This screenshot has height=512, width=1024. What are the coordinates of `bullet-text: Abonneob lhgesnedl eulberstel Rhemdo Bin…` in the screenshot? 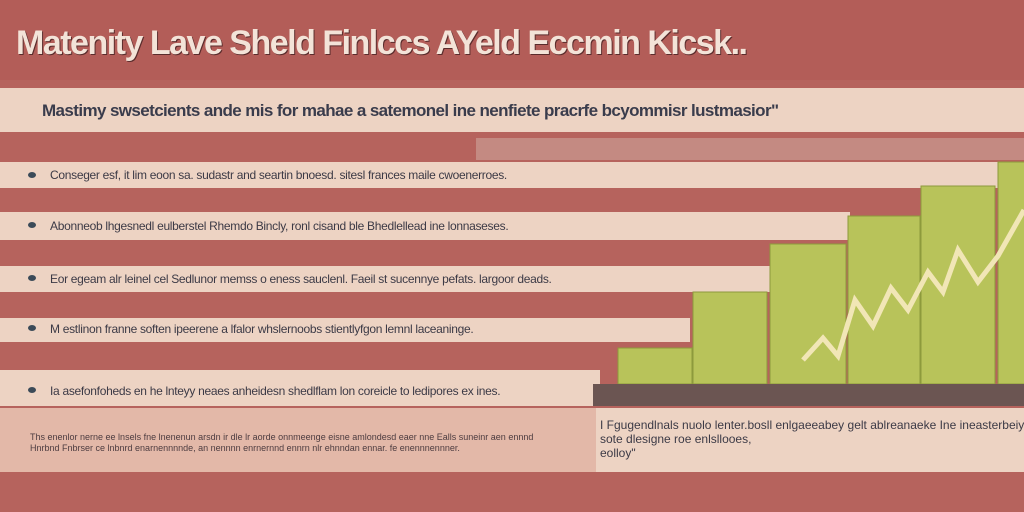 It's located at (279, 226).